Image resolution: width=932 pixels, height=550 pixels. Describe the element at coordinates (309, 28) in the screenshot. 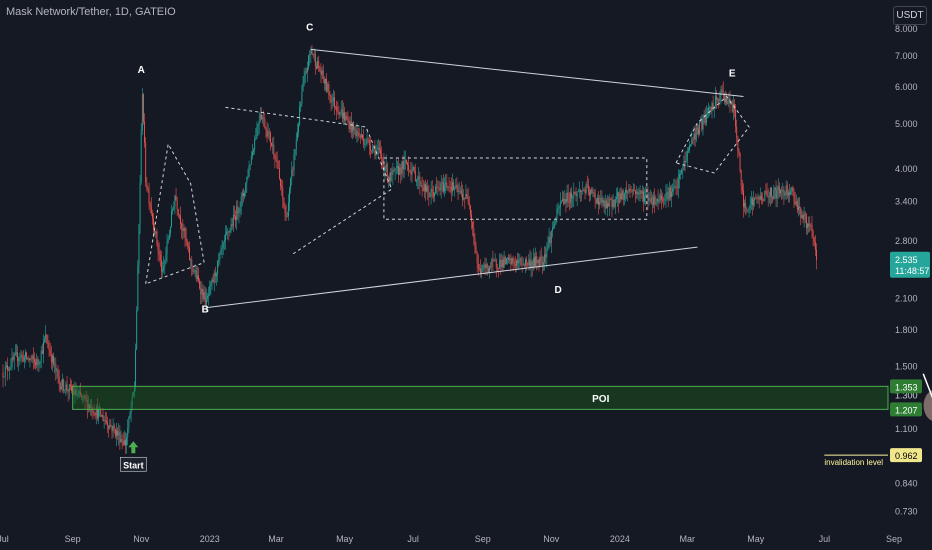

I see `wave-label-c: C` at that location.